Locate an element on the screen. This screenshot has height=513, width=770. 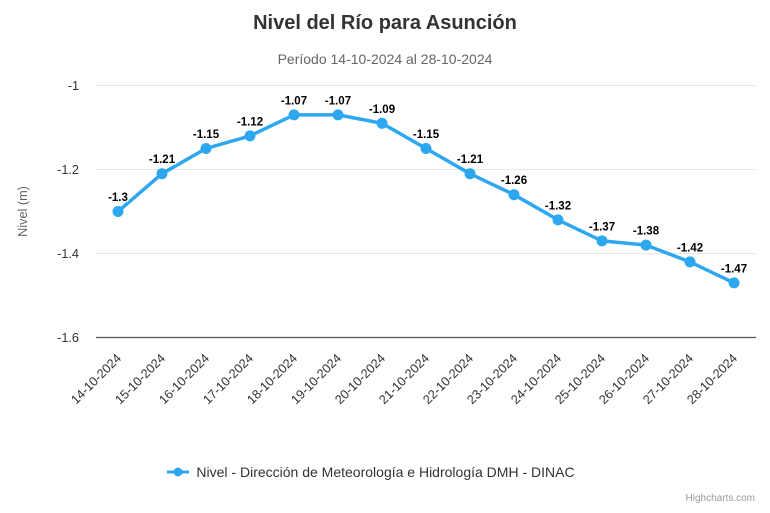
y-tick-label: -1.2 is located at coordinates (68, 170).